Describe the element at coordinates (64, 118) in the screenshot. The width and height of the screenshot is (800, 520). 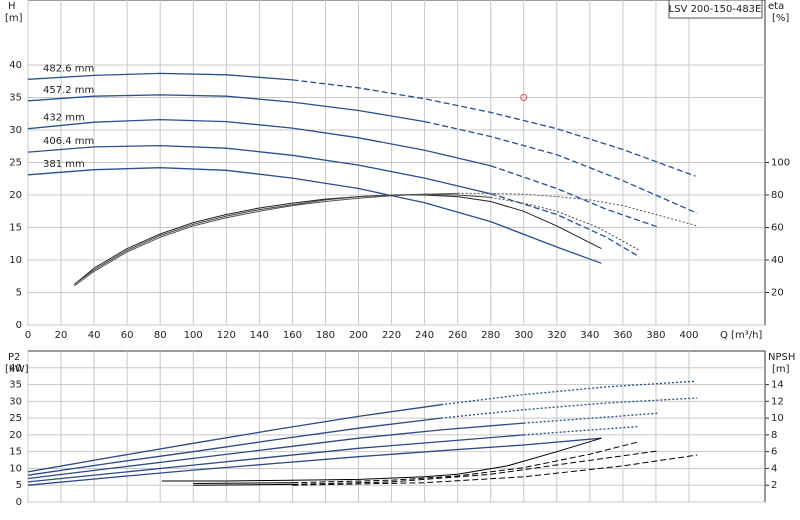
I see `curve-label: 432 mm` at that location.